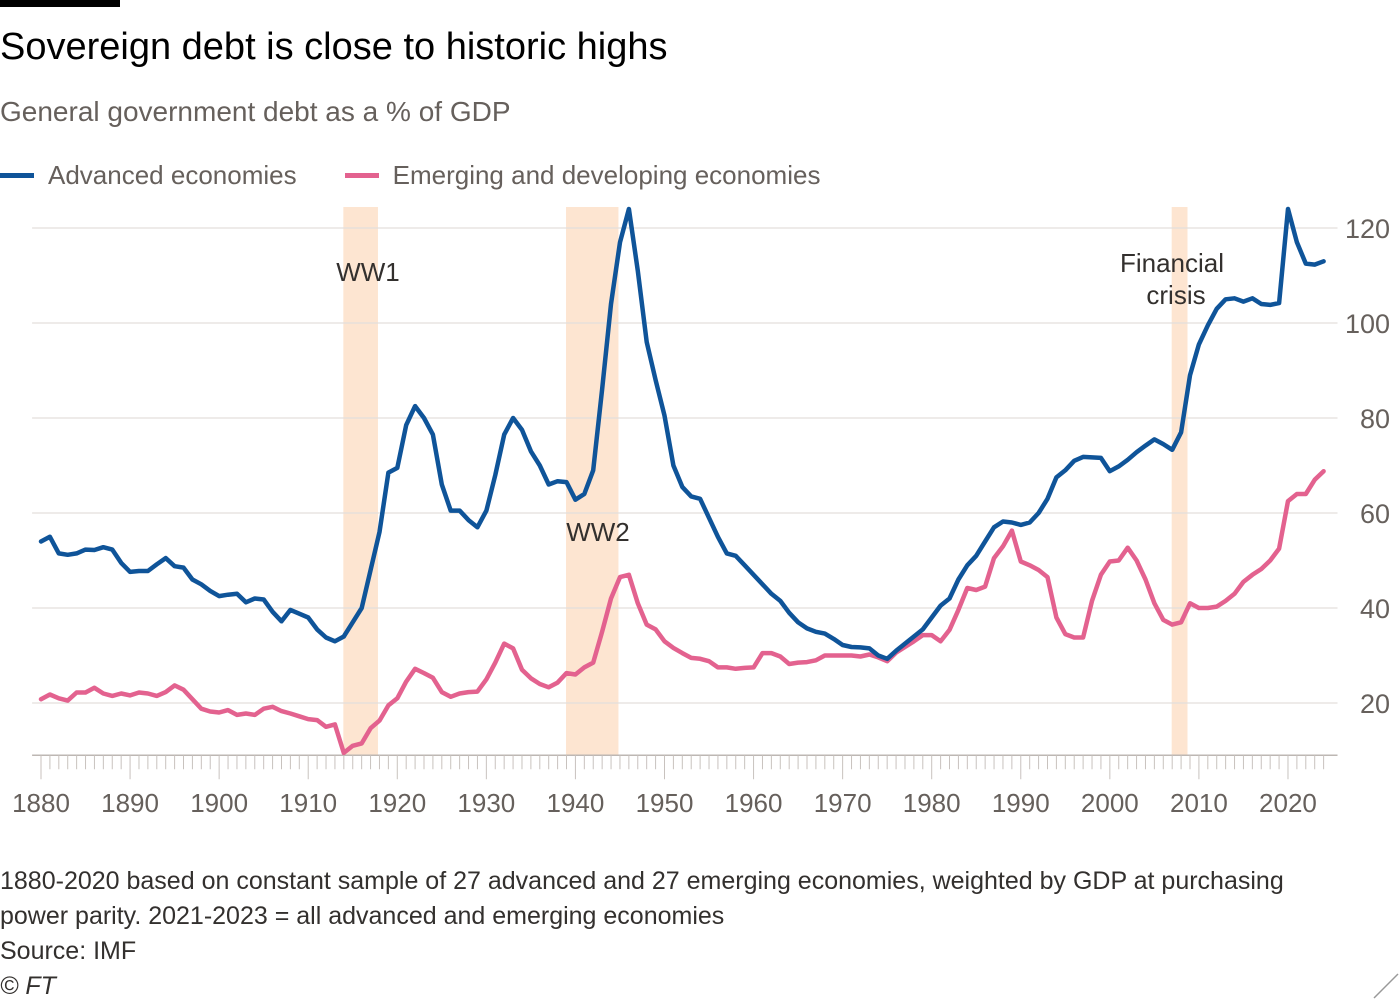 This screenshot has height=1004, width=1400. What do you see at coordinates (1375, 609) in the screenshot?
I see `y-tick-label-40: 40` at bounding box center [1375, 609].